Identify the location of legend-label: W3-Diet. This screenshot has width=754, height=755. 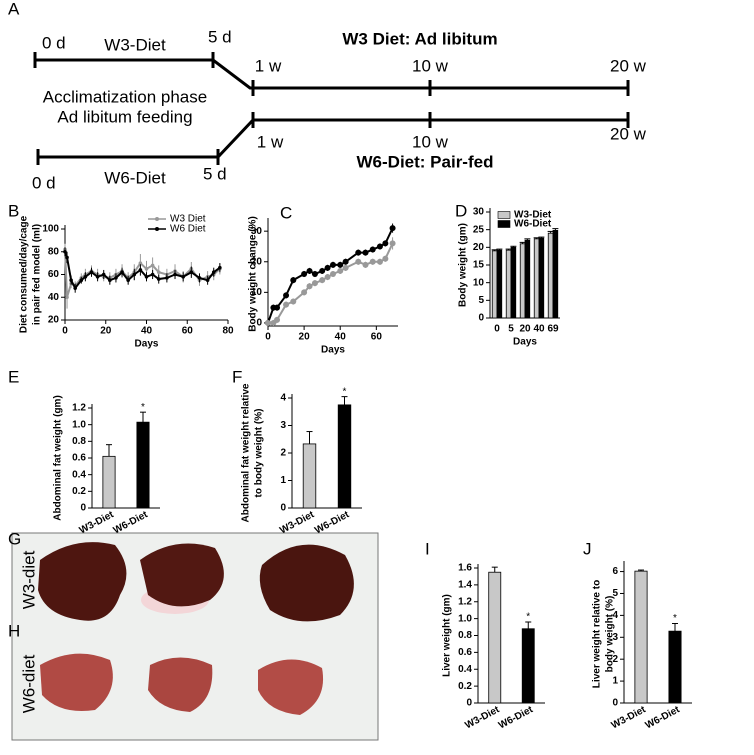
(533, 215).